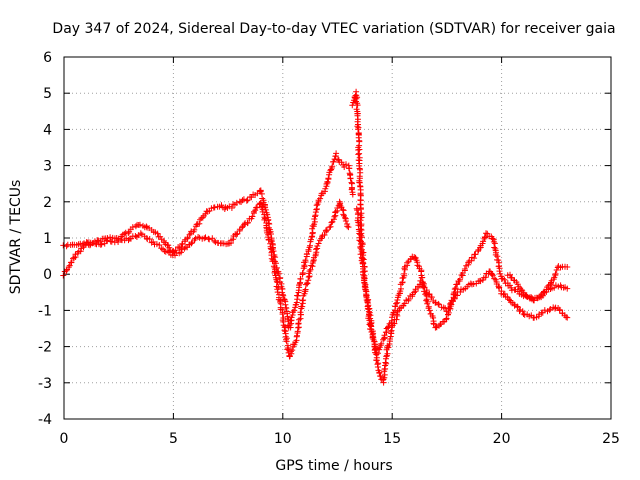 Image resolution: width=640 pixels, height=480 pixels. Describe the element at coordinates (173, 439) in the screenshot. I see `x-tick-label: 5` at that location.